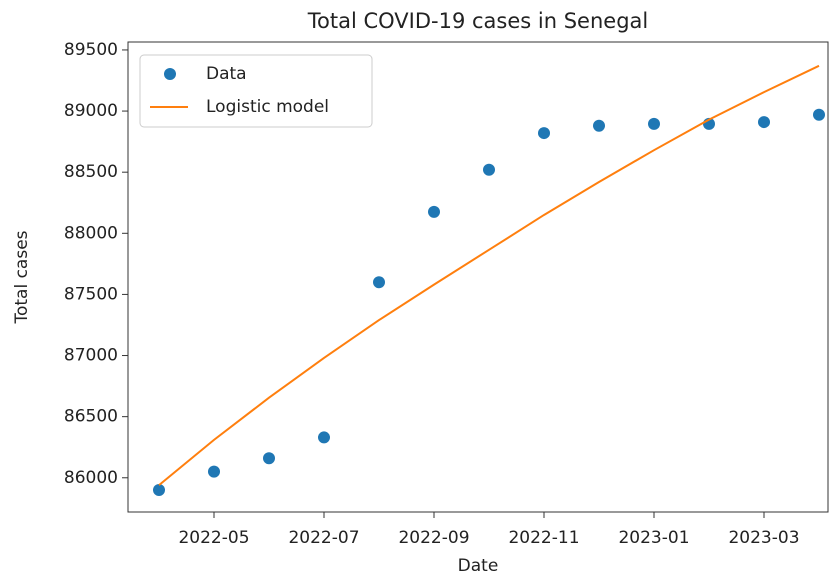 The height and width of the screenshot is (578, 833). What do you see at coordinates (477, 21) in the screenshot?
I see `chart-title: Total COVID-19 cases in Senegal` at bounding box center [477, 21].